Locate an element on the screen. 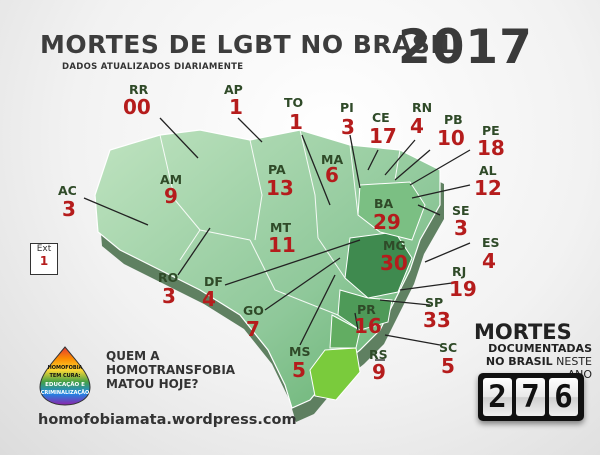  state-count-rs: 9 is located at coordinates (379, 372).